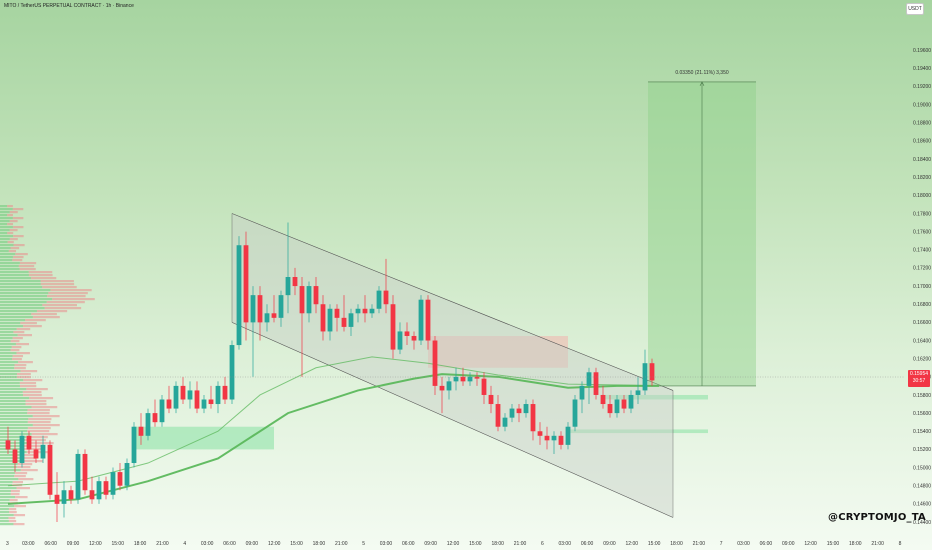 This screenshot has width=932, height=550. I want to click on price-tick-label: 0.17200, so click(922, 269).